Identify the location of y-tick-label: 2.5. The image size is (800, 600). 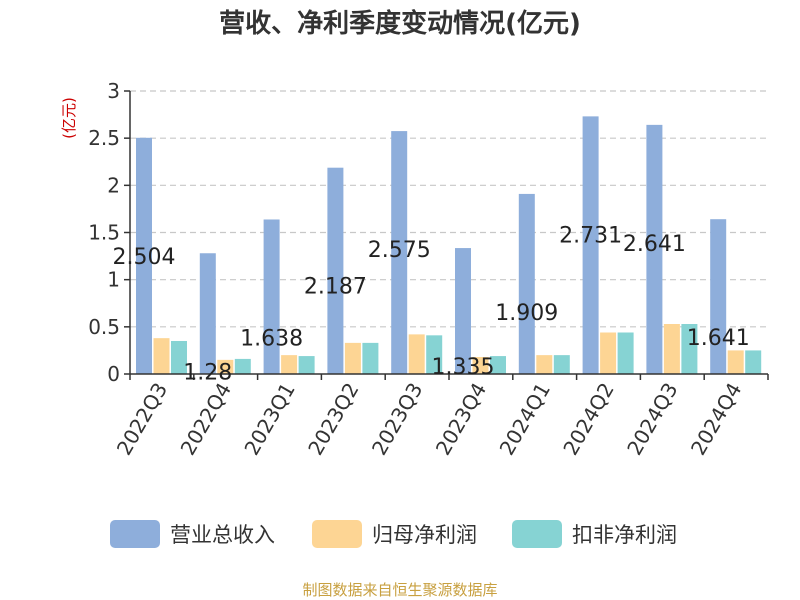
(104, 138).